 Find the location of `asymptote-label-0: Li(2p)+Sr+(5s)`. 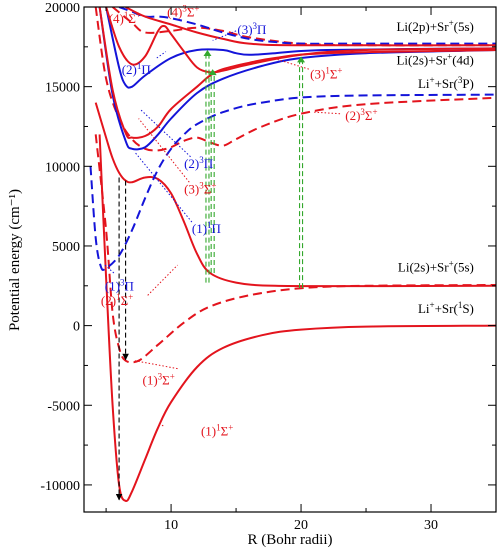

asymptote-label-0: Li(2p)+Sr+(5s) is located at coordinates (434, 26).